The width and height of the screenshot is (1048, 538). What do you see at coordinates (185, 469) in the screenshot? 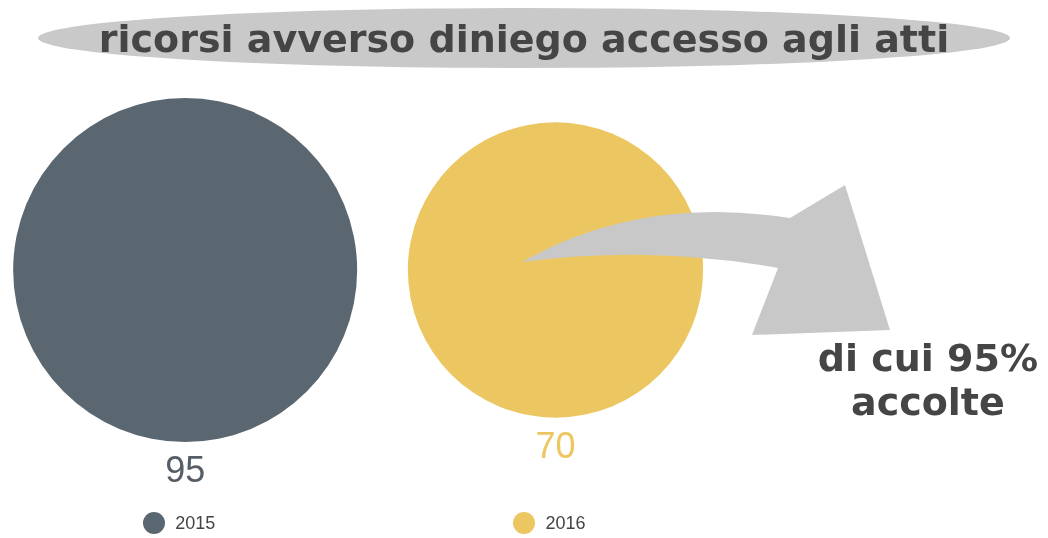
I see `data-label: 95` at bounding box center [185, 469].